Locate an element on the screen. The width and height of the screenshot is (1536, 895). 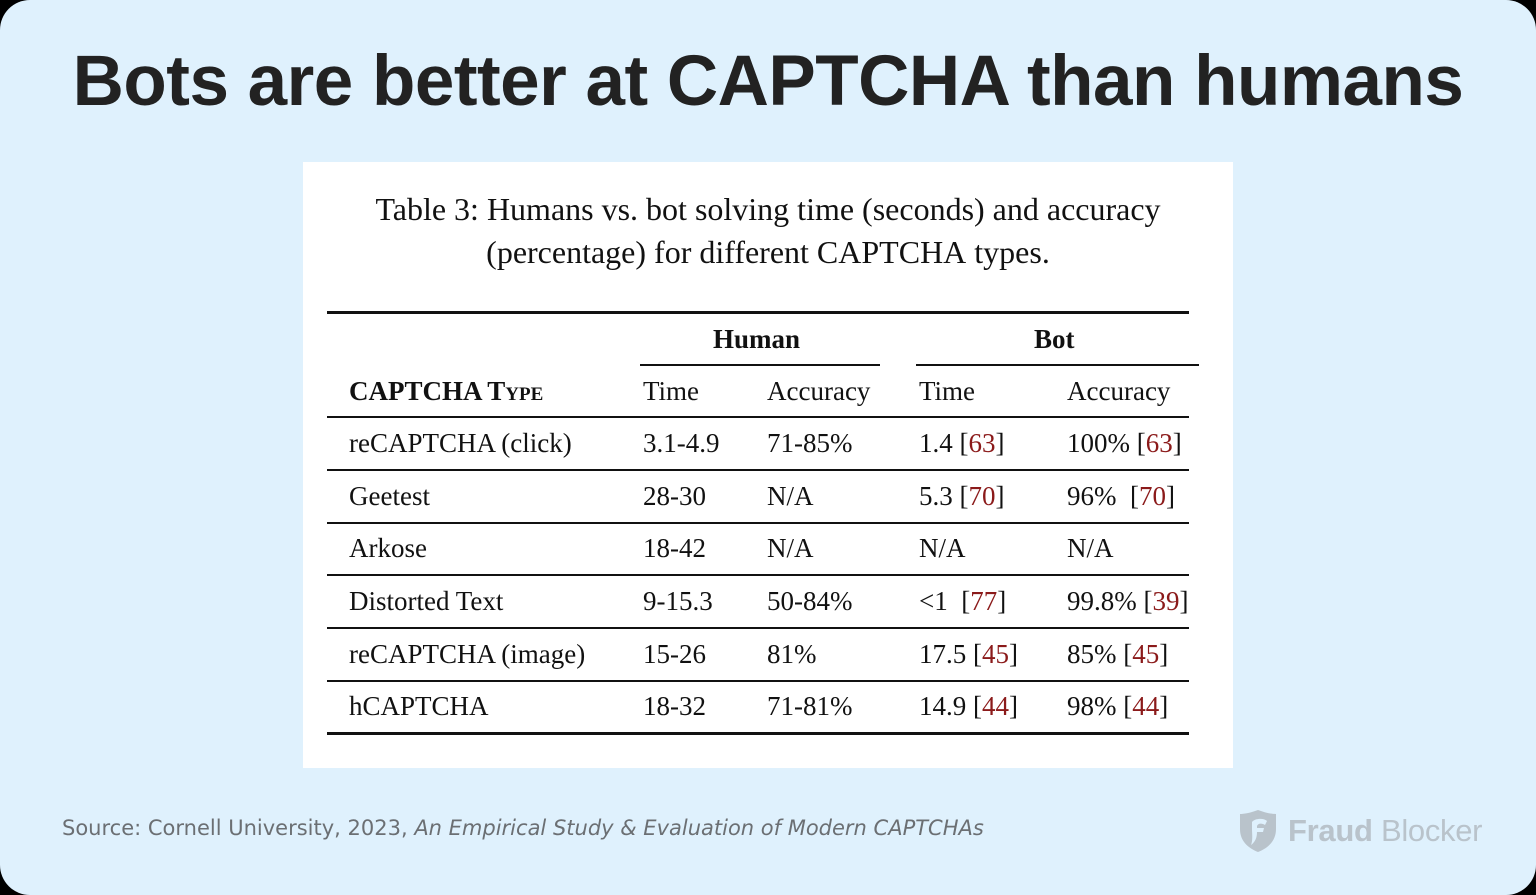
table-cell-human-time: 9-15.3 is located at coordinates (678, 601).